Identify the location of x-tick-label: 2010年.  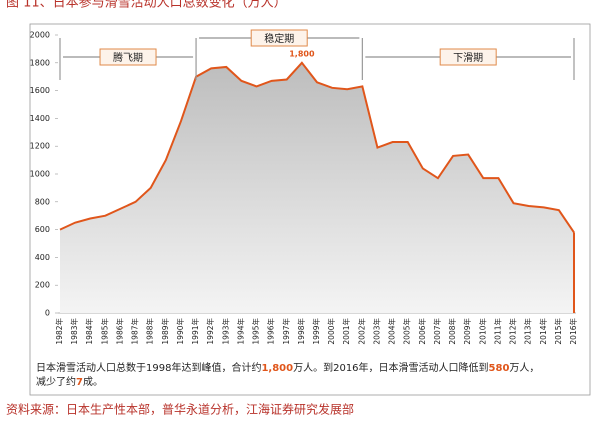
(482, 331).